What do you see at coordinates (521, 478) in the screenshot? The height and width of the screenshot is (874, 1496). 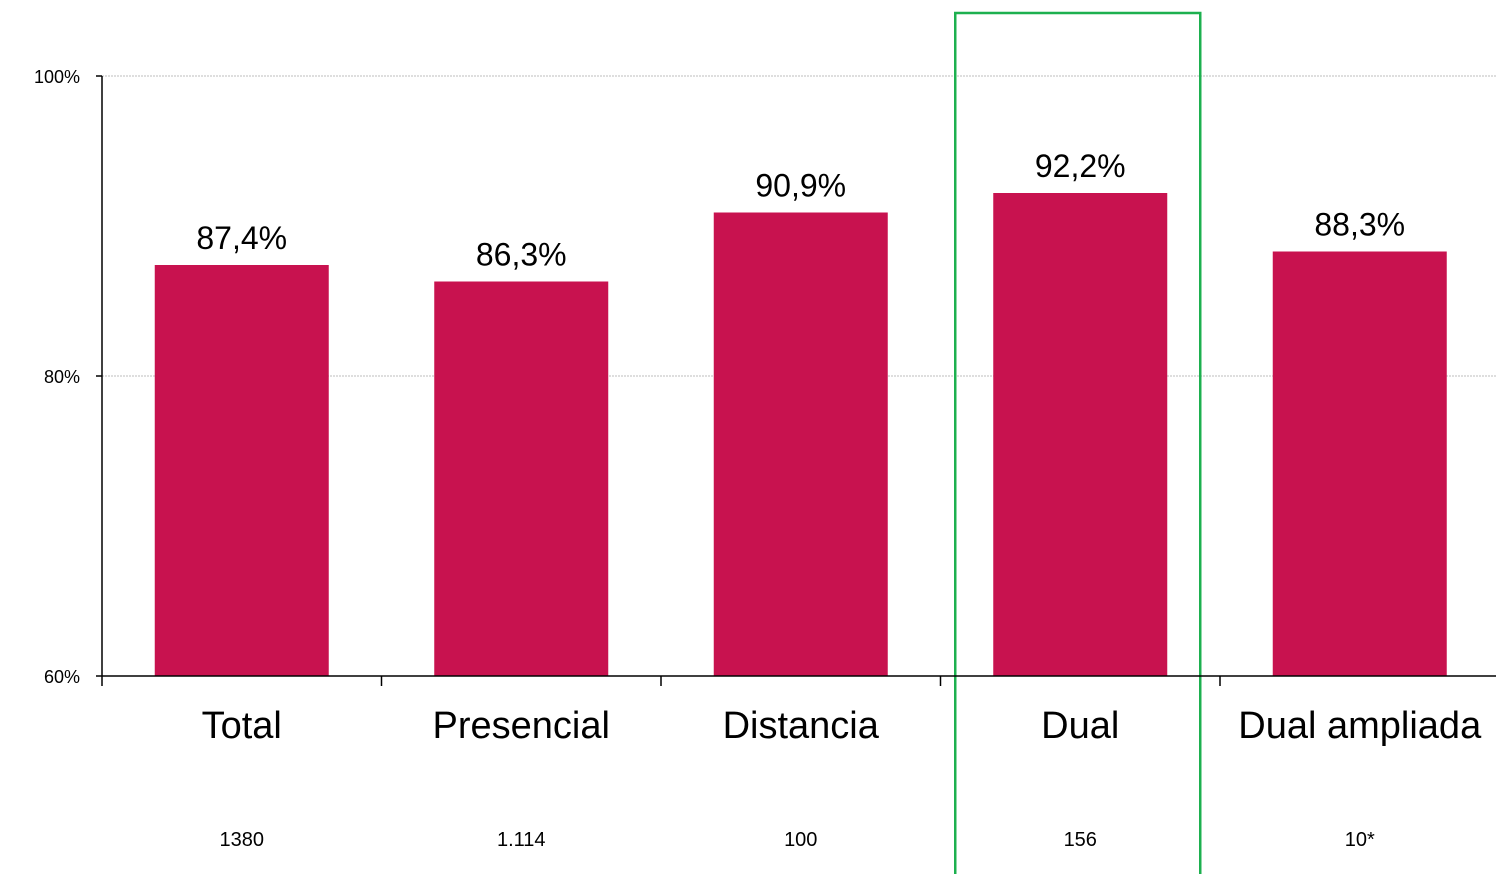 I see `bar-presencial` at bounding box center [521, 478].